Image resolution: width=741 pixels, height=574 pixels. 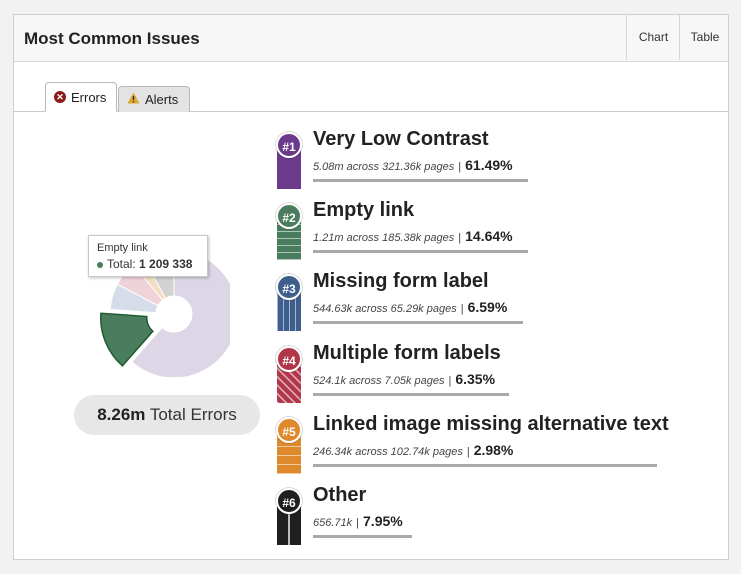 I want to click on issue-detail: 544.63k across 65.29k pages, so click(x=385, y=309).